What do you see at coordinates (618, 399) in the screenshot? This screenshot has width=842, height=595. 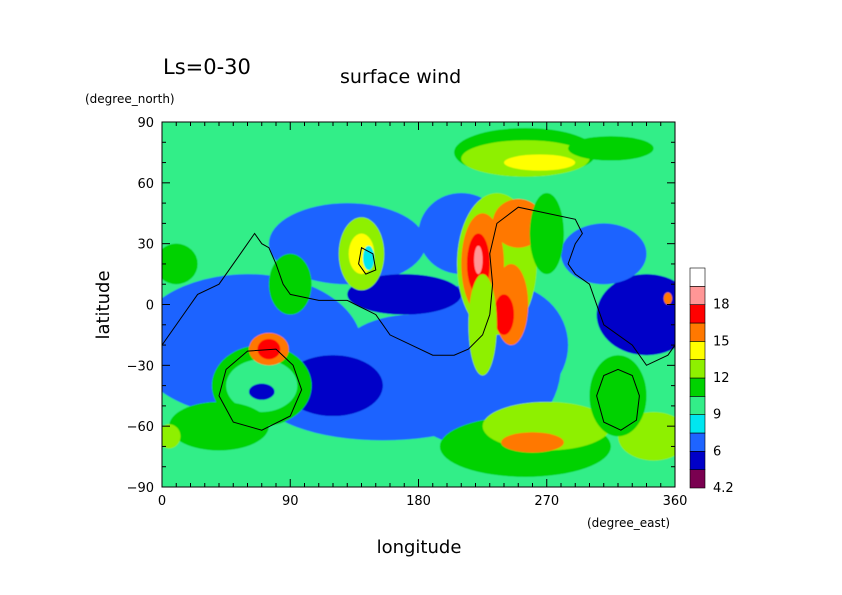 I see `contour-basin-east` at bounding box center [618, 399].